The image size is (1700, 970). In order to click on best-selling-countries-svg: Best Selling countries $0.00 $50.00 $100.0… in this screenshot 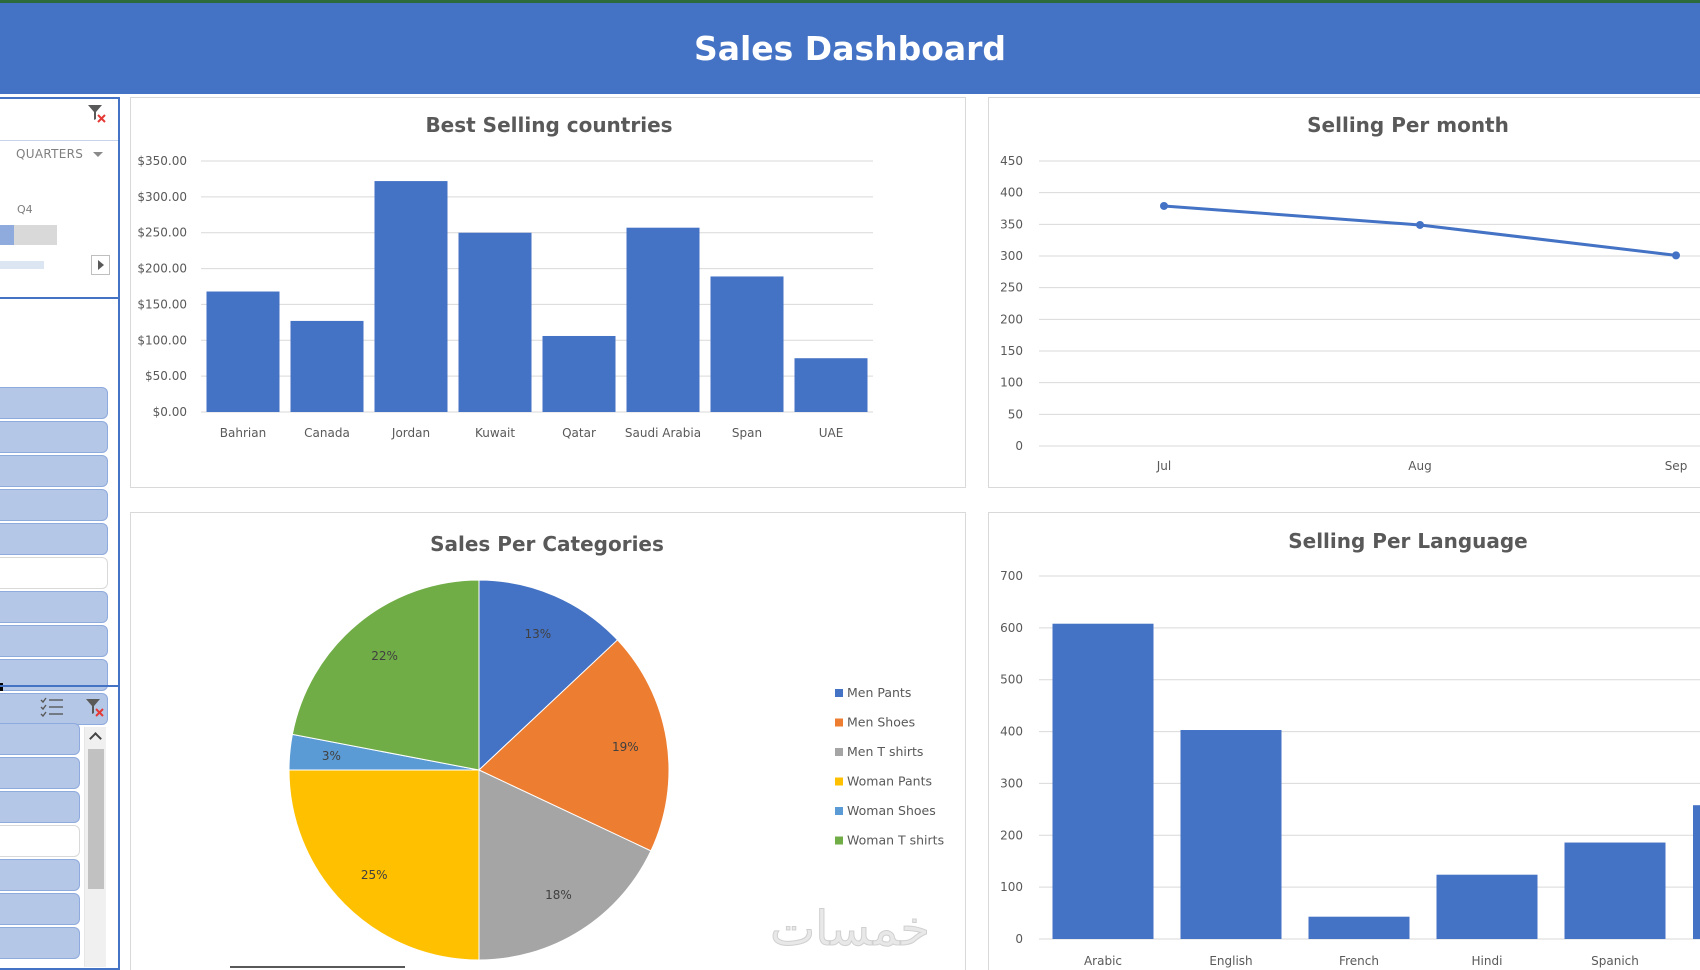, I will do `click(505, 276)`.